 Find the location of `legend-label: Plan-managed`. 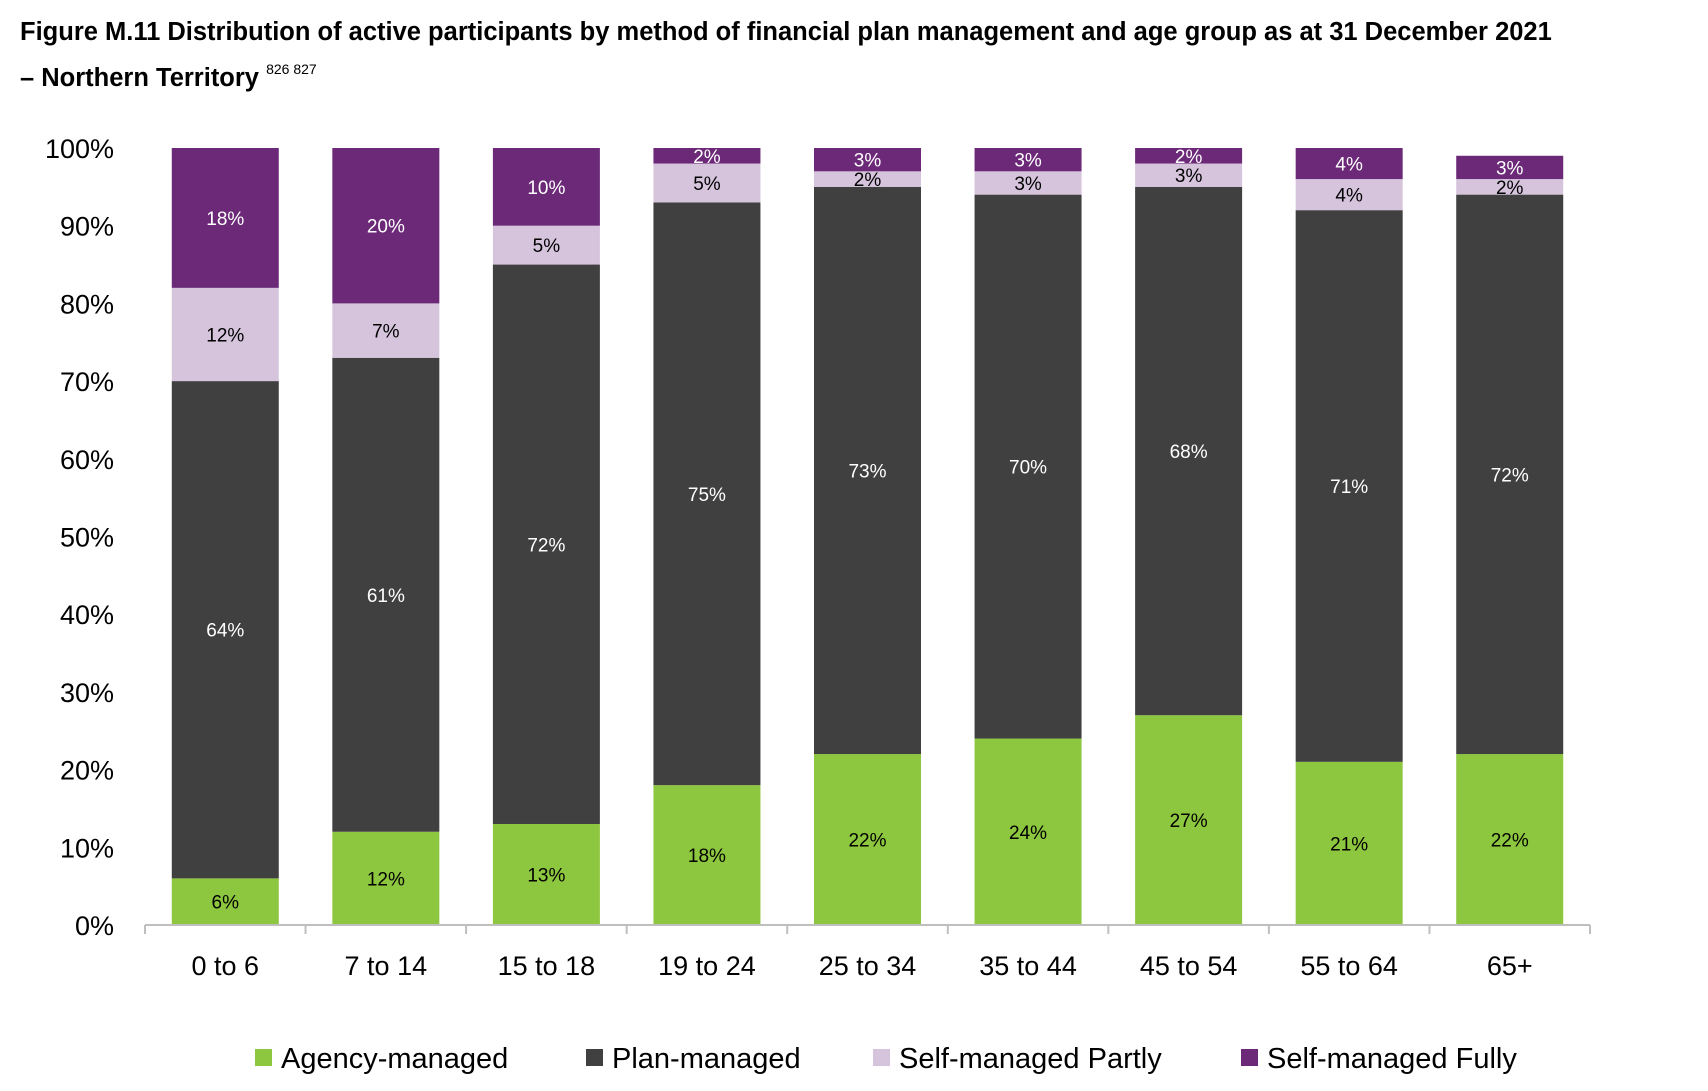

legend-label: Plan-managed is located at coordinates (706, 1059).